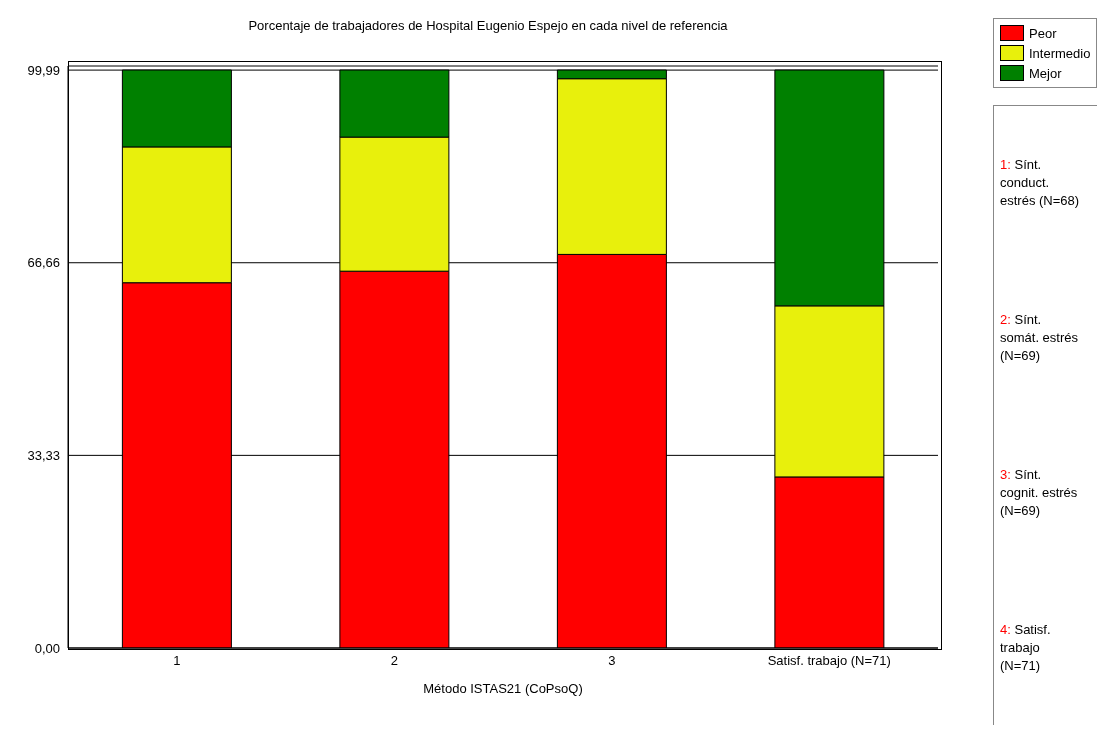 Image resolution: width=1097 pixels, height=751 pixels. Describe the element at coordinates (1045, 73) in the screenshot. I see `legend-label: Mejor` at that location.